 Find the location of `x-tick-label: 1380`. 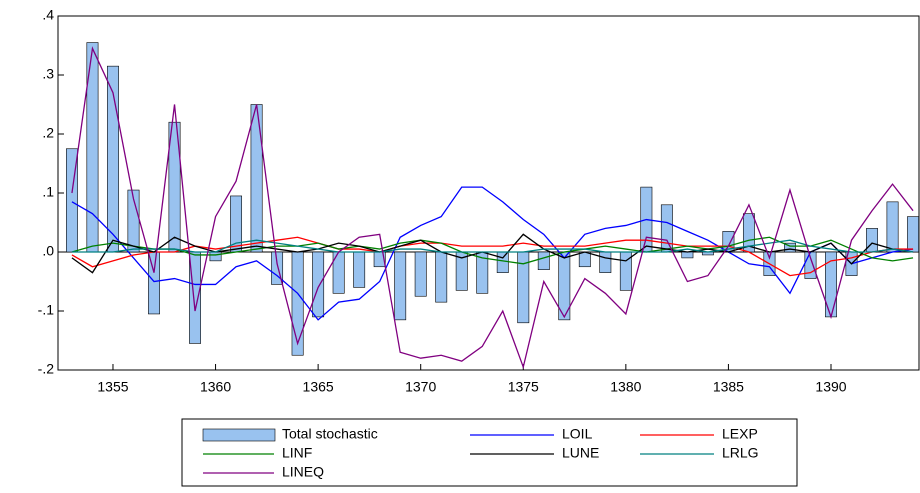

x-tick-label: 1380 is located at coordinates (625, 387).